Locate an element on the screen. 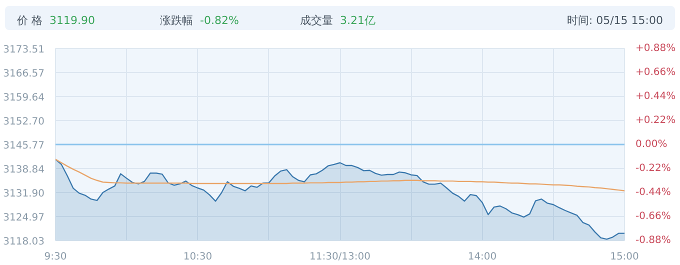  y2-tick-label: -0.88% is located at coordinates (653, 240).